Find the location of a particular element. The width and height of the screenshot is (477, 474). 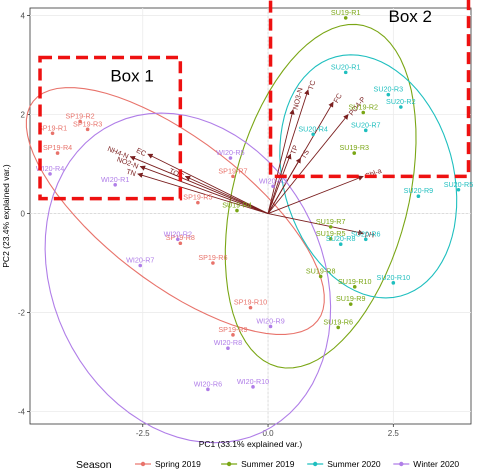

point-label: SU19-R4 is located at coordinates (237, 205).